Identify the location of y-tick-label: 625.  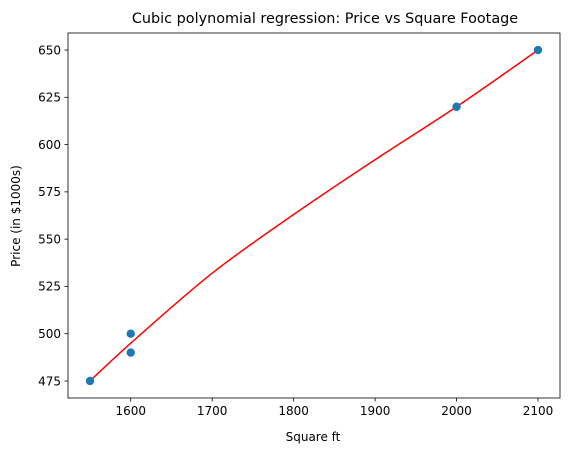
(49, 98).